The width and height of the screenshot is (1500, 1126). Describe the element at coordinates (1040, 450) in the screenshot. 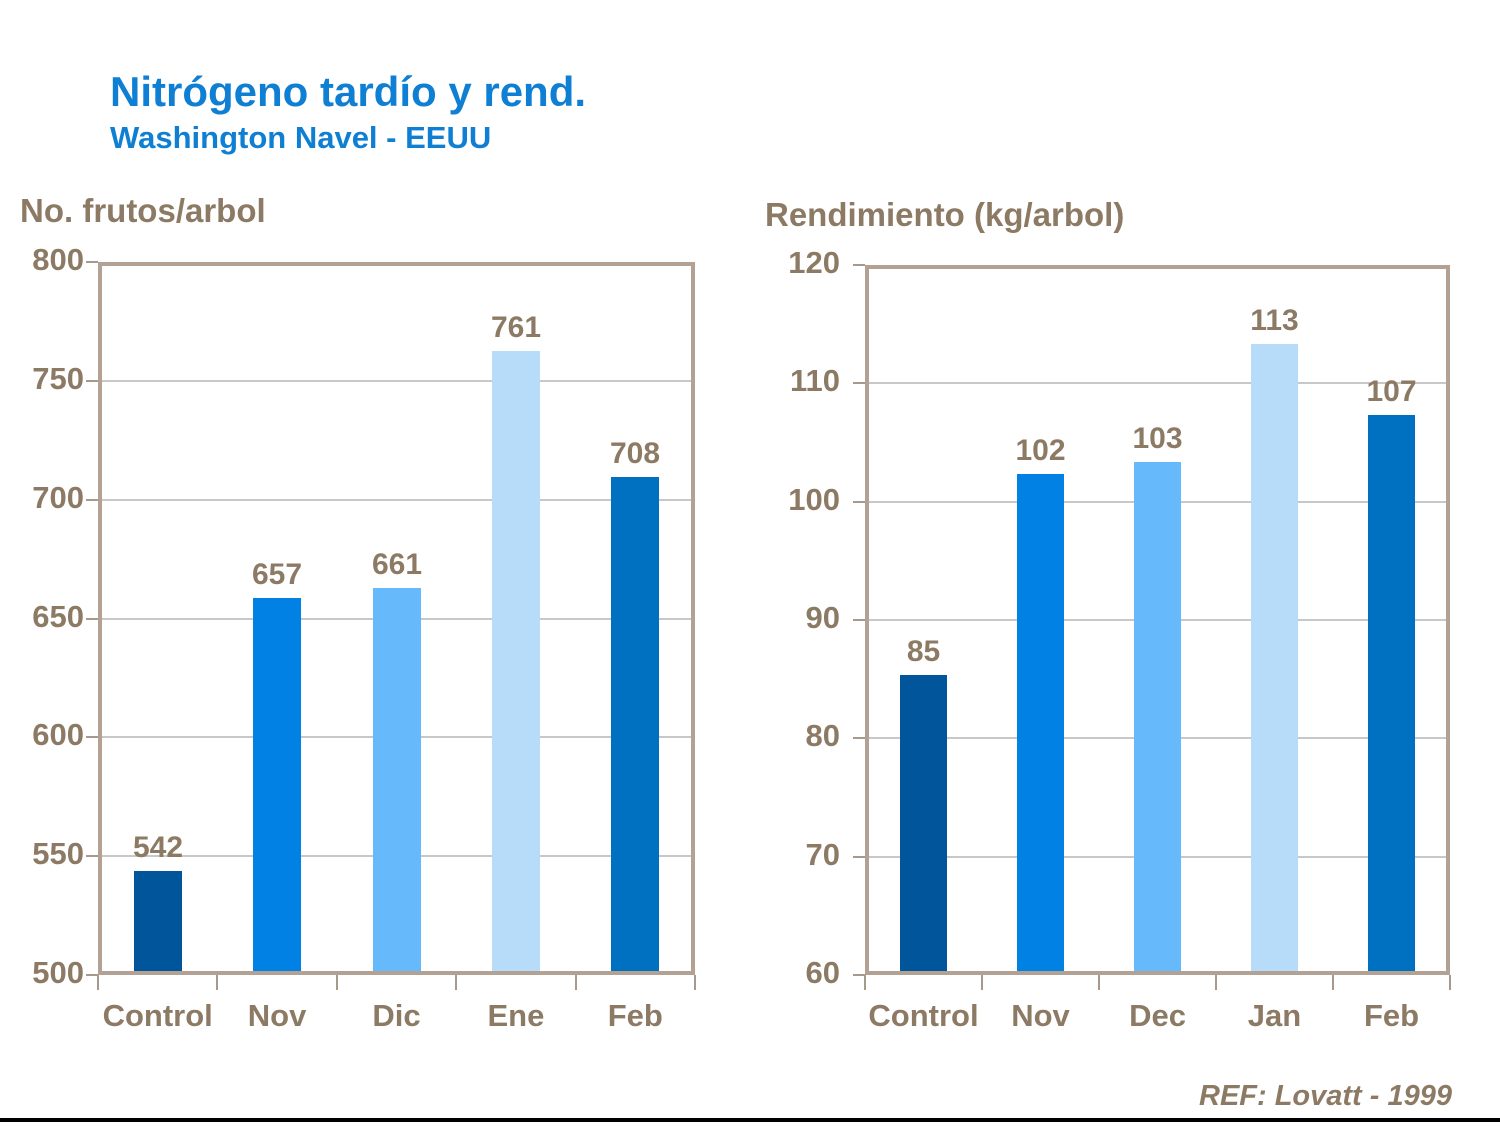

I see `bar-value-label: 102` at that location.